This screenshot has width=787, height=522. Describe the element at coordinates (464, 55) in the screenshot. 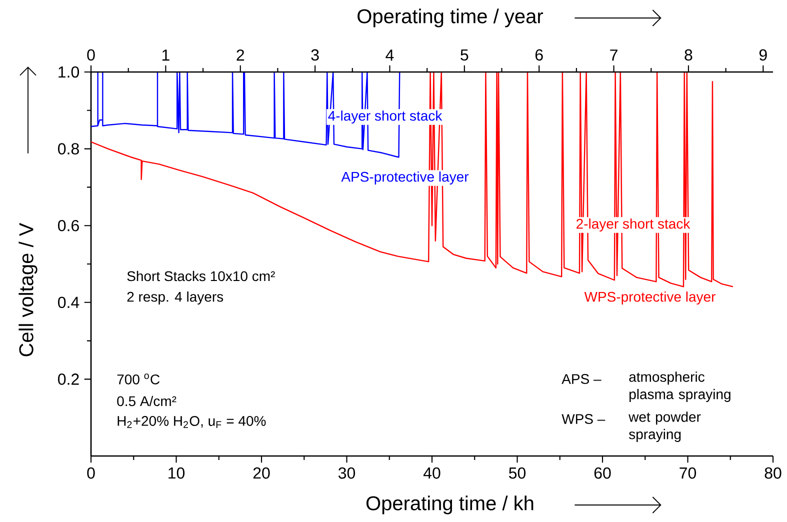

I see `x2-tick-label: 5` at that location.